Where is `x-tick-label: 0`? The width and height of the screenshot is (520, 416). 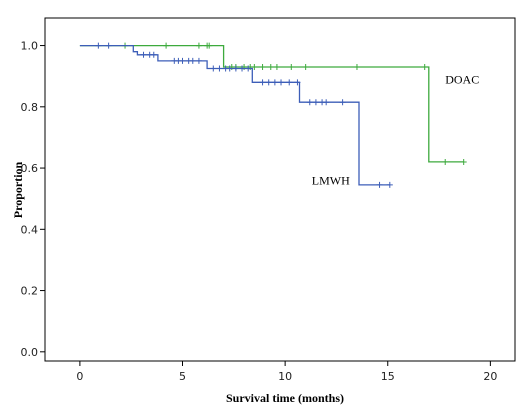
x-tick-label: 0 is located at coordinates (79, 376).